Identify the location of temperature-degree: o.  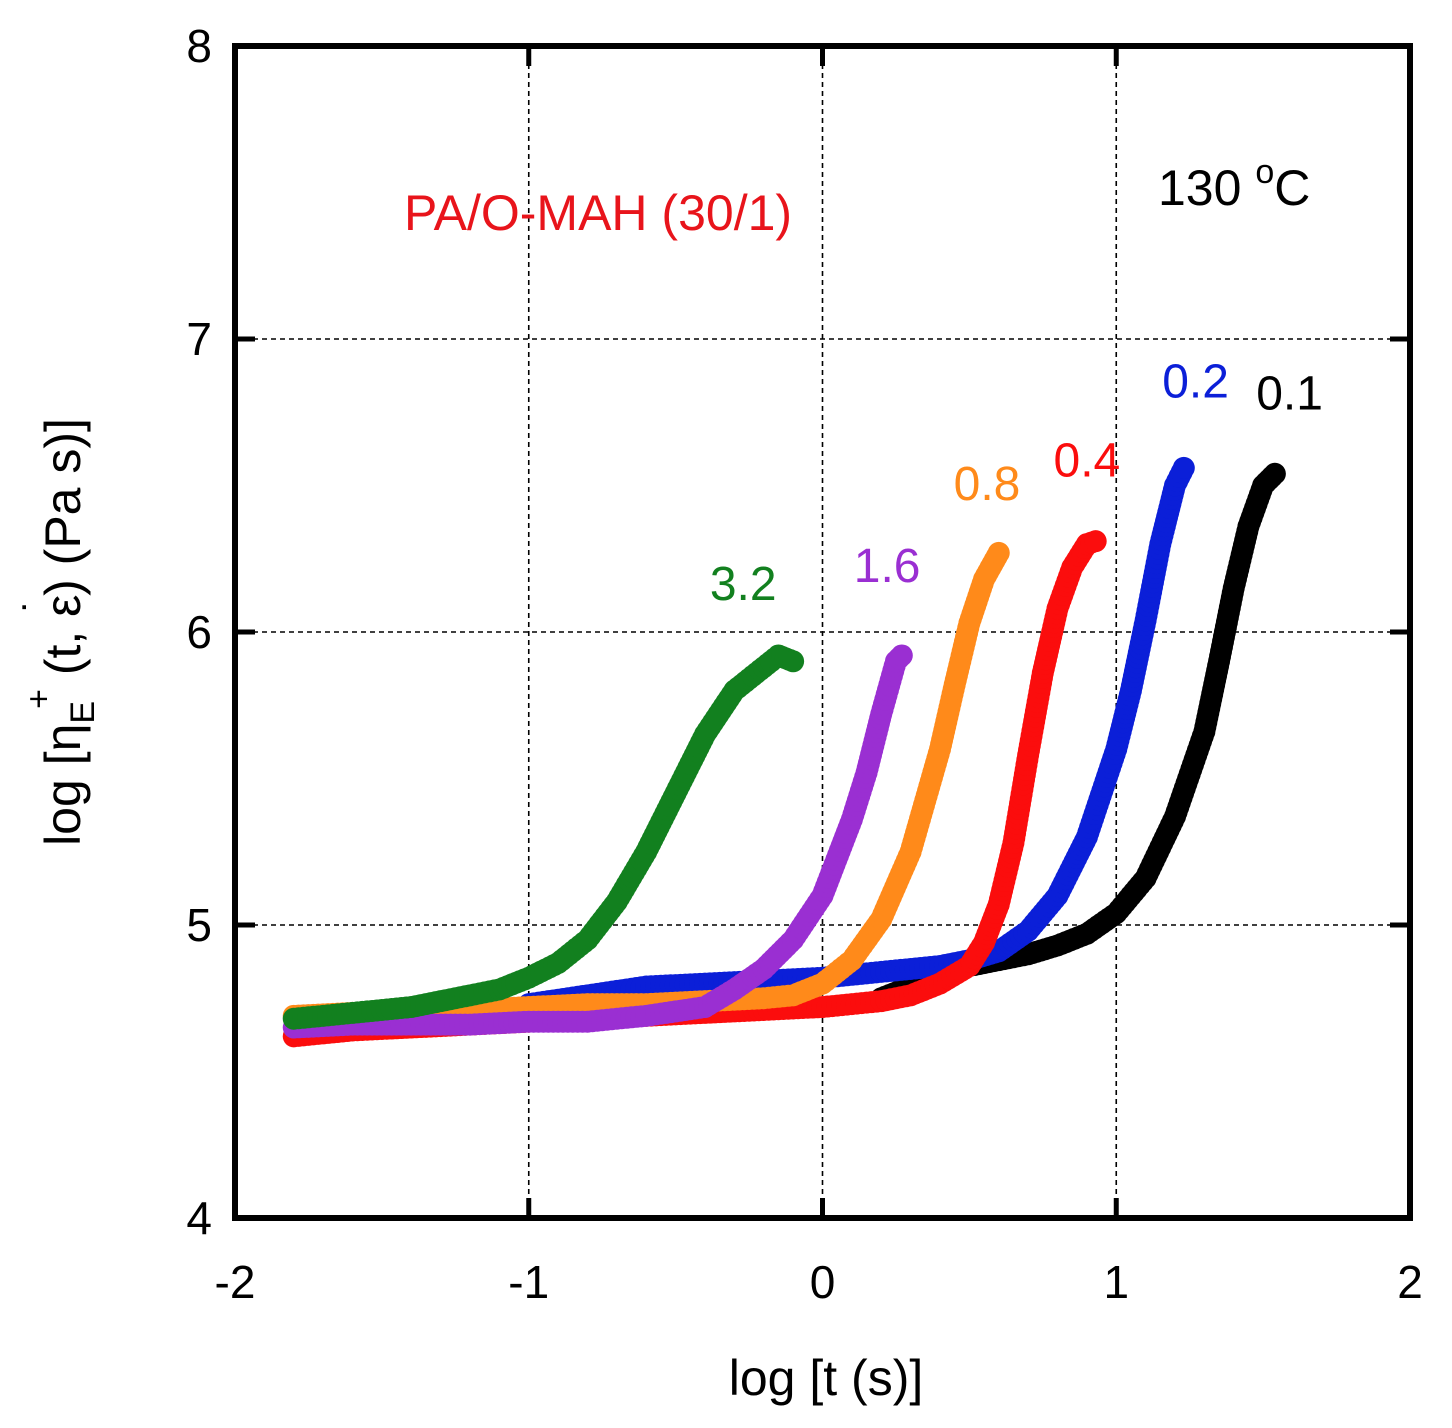
(1264, 172).